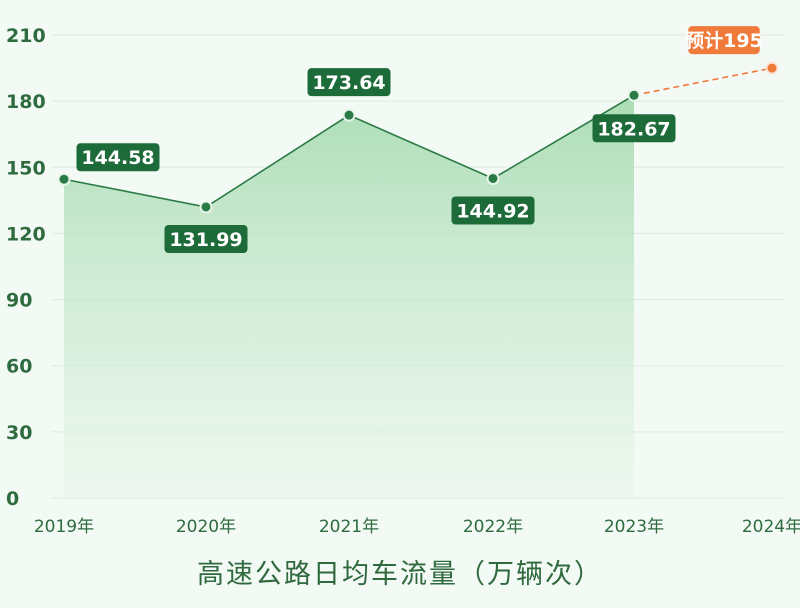 This screenshot has height=608, width=800. I want to click on y-tick-label: 180, so click(26, 102).